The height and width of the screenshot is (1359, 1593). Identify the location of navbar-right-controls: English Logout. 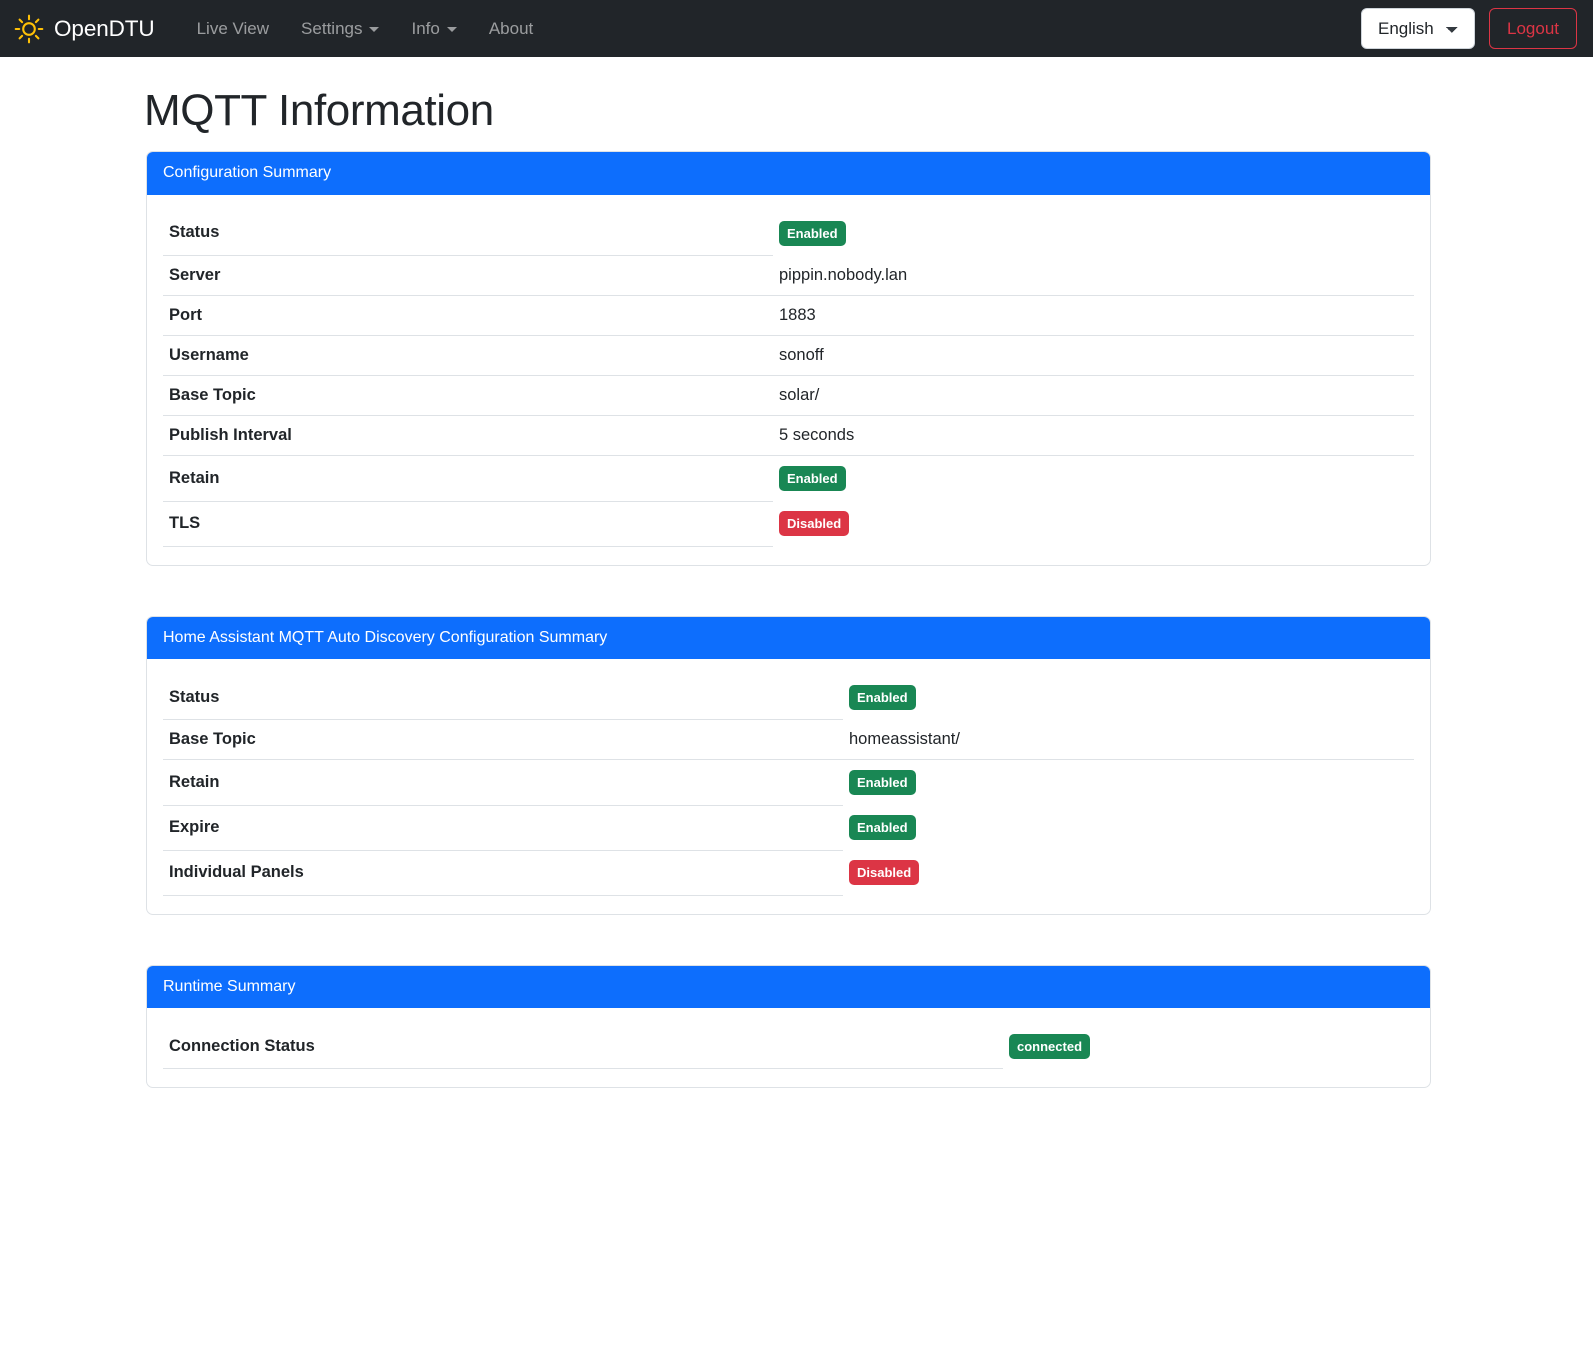
(1469, 28).